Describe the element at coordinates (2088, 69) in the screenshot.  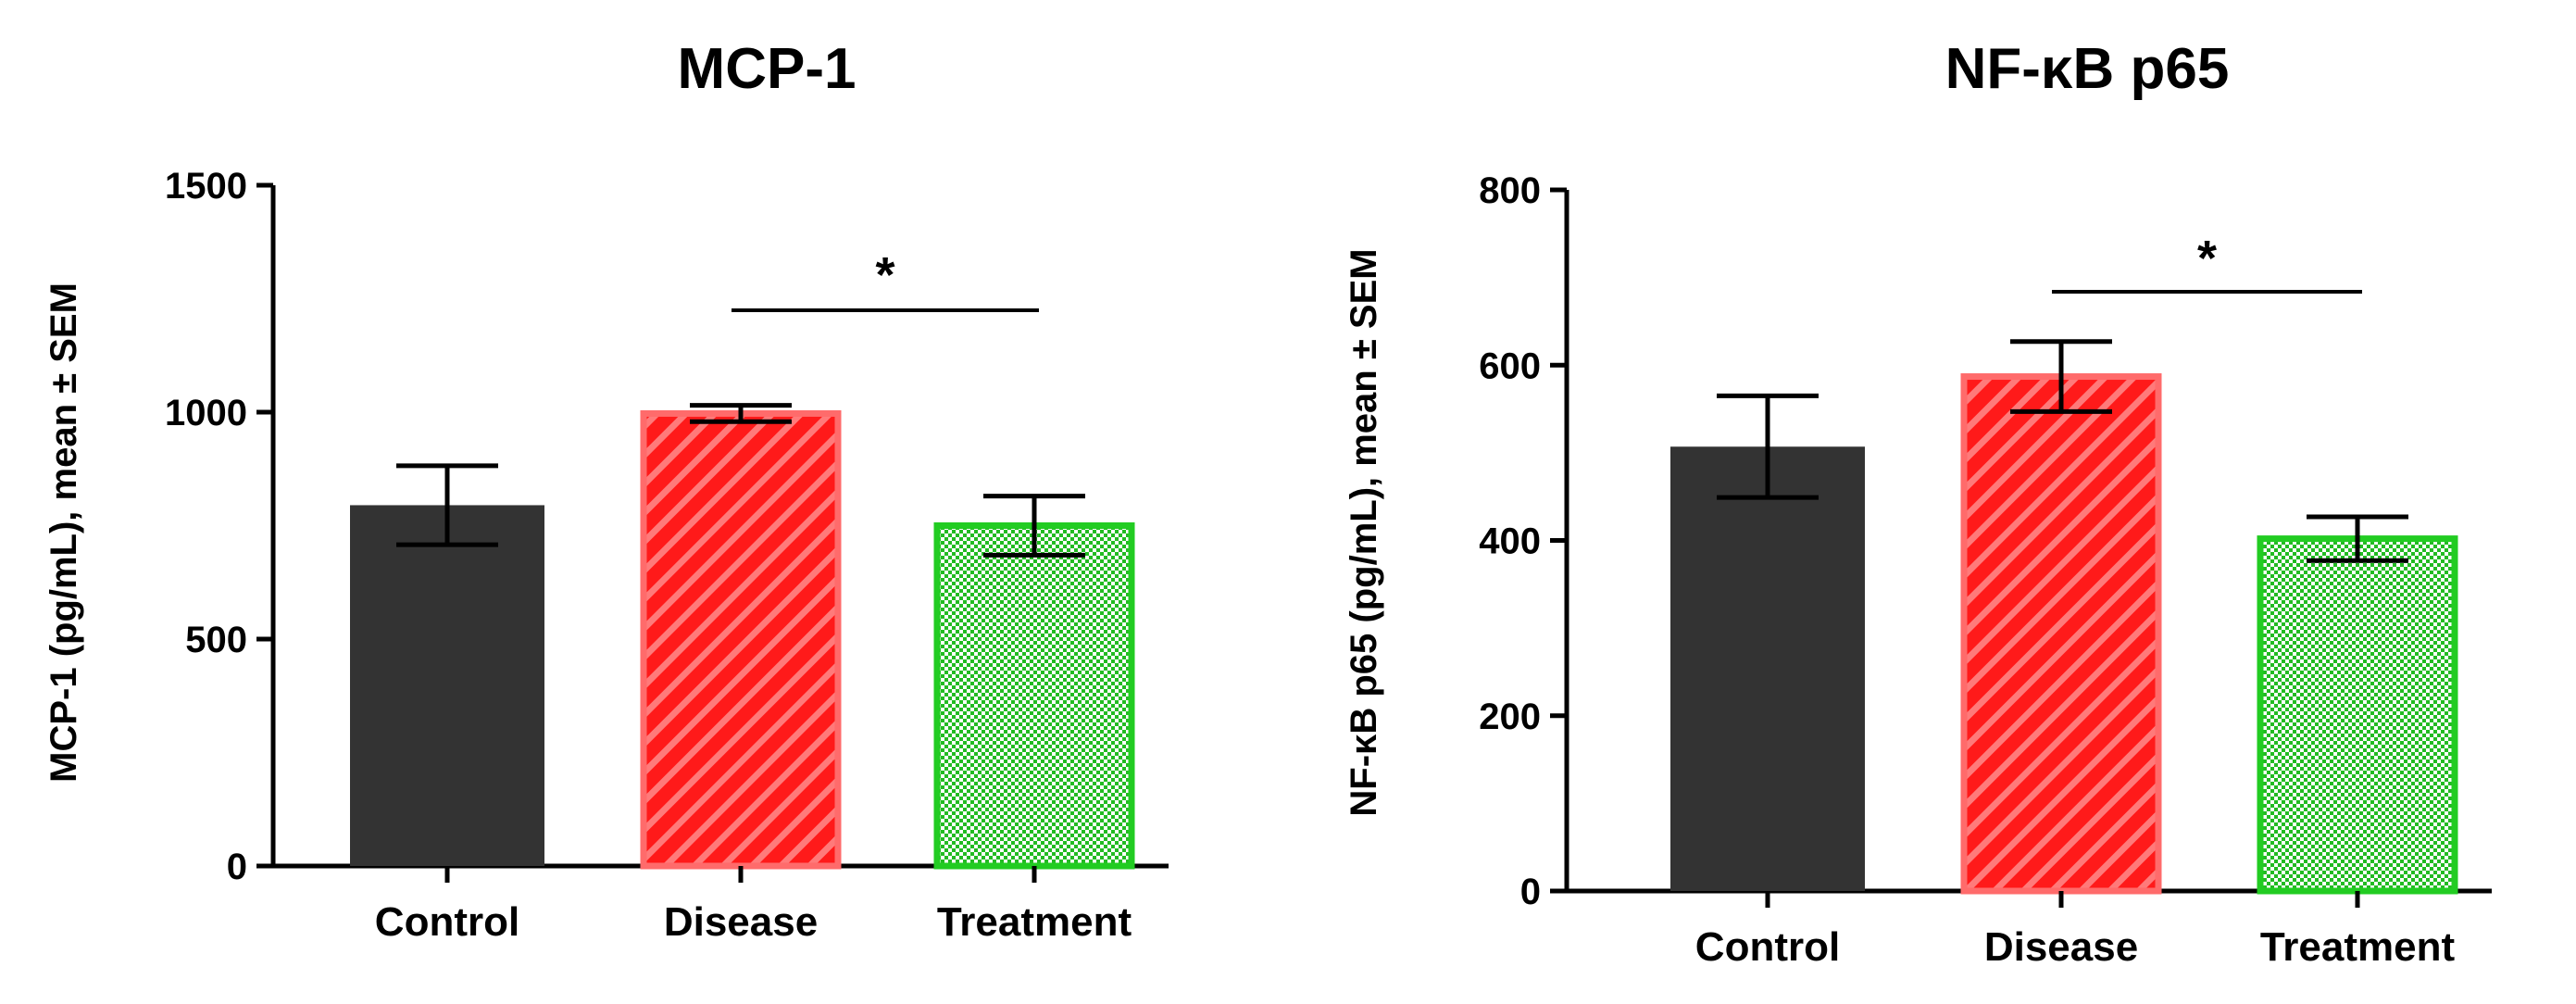
I see `chart-title: NF-κB p65` at that location.